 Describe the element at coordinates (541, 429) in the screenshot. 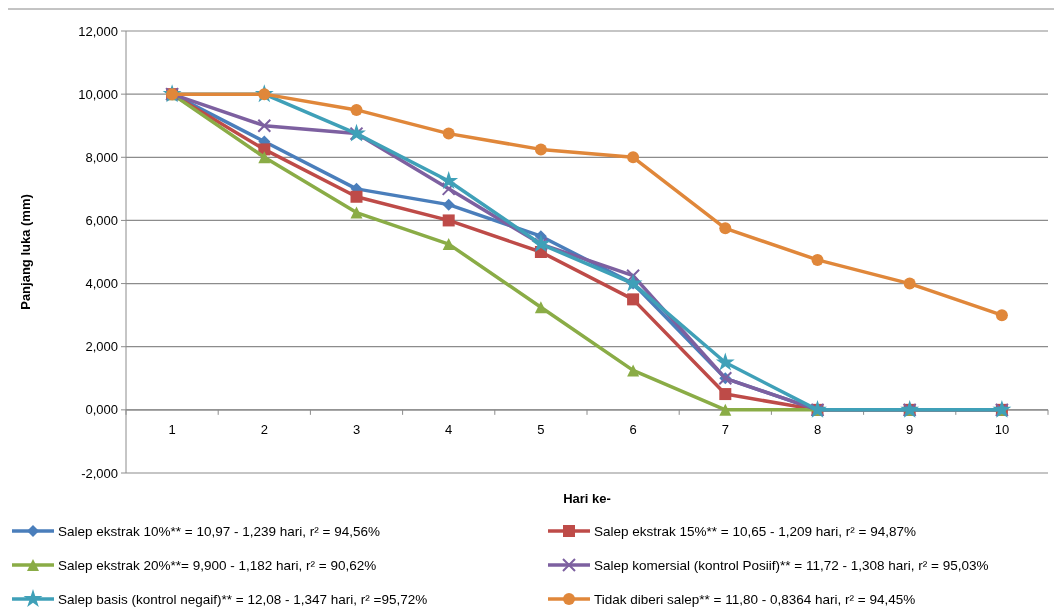

I see `x-tick-label: 5` at that location.